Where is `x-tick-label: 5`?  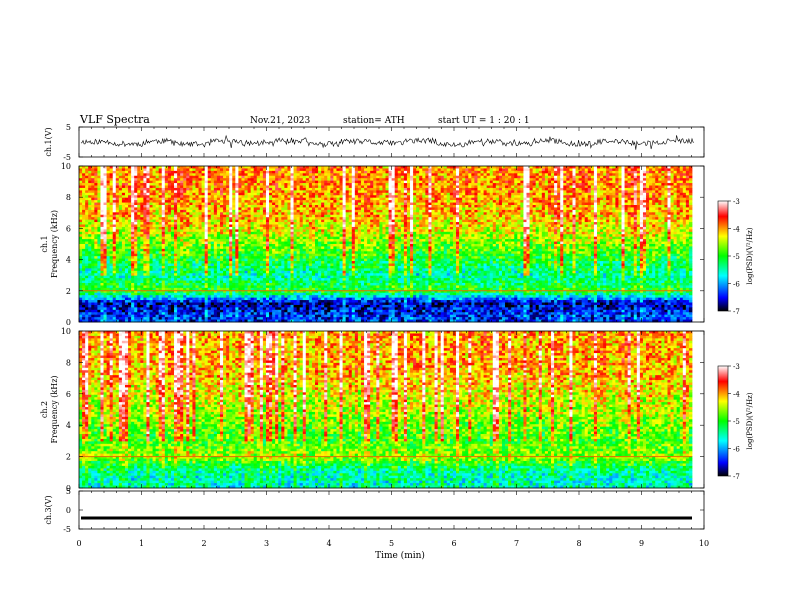 x-tick-label: 5 is located at coordinates (391, 543).